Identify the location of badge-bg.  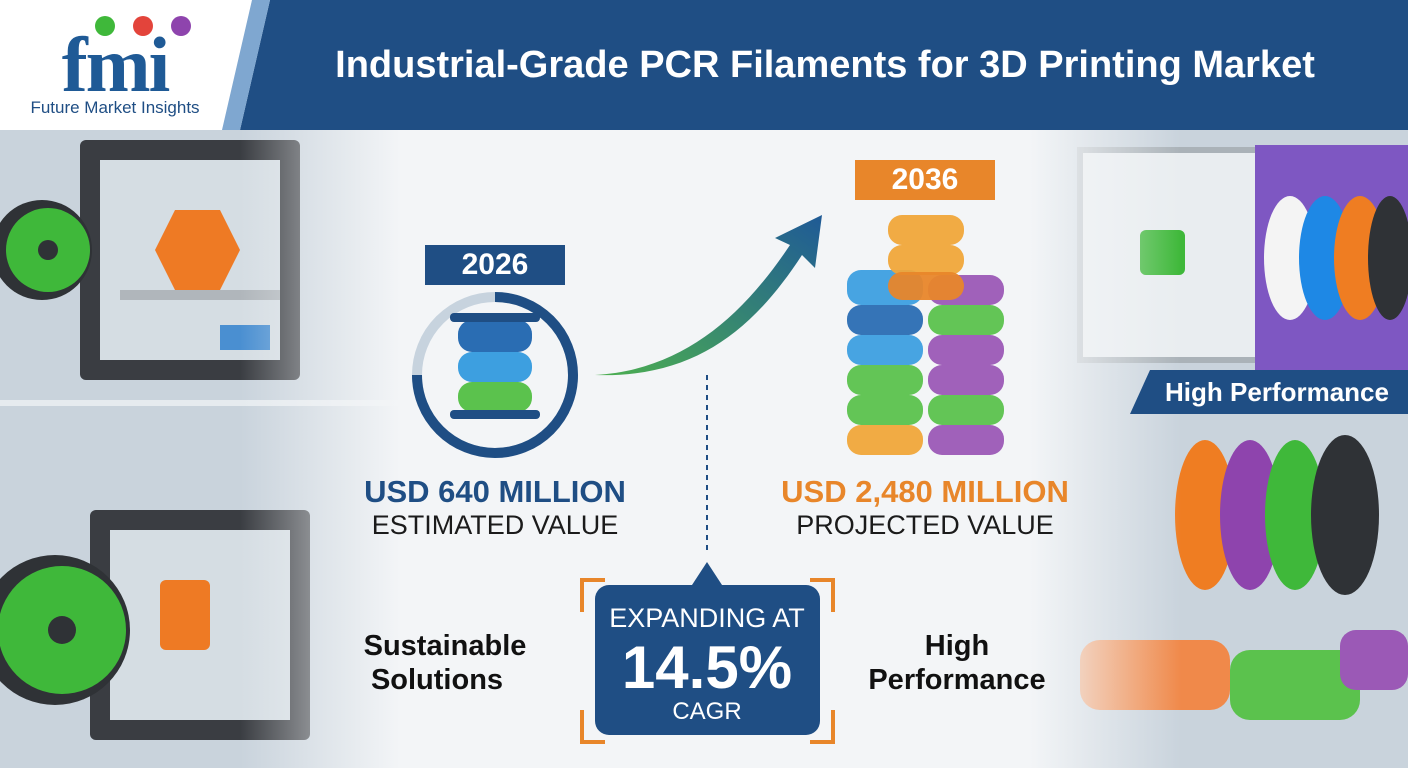
(1269, 392).